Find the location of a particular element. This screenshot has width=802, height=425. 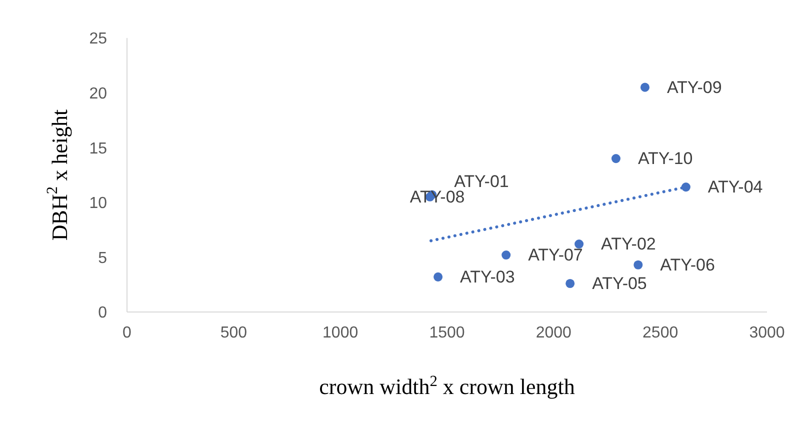

x-tick-label: 500 is located at coordinates (234, 333).